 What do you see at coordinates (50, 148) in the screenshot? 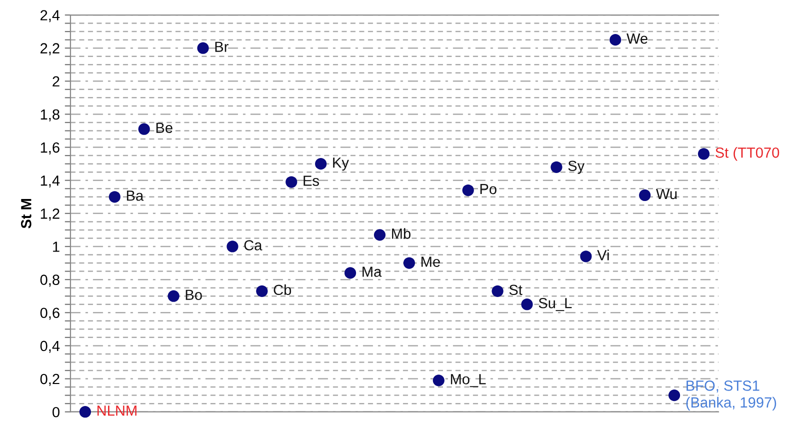
I see `y-tick-label: 1,6` at bounding box center [50, 148].